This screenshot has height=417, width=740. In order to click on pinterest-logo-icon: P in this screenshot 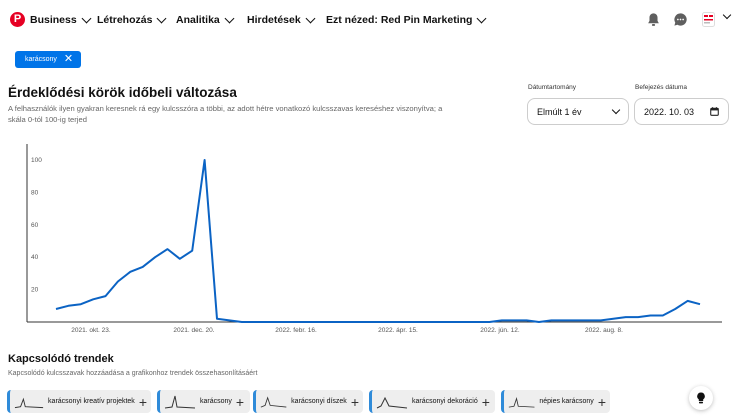, I will do `click(17, 19)`.